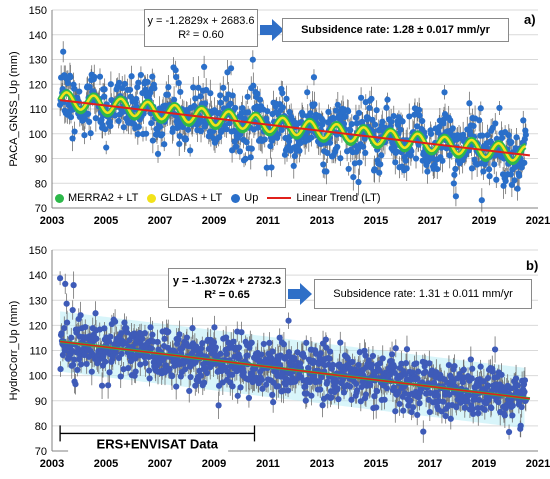 The image size is (550, 479). Describe the element at coordinates (148, 444) in the screenshot. I see `bracket-label-bg` at that location.